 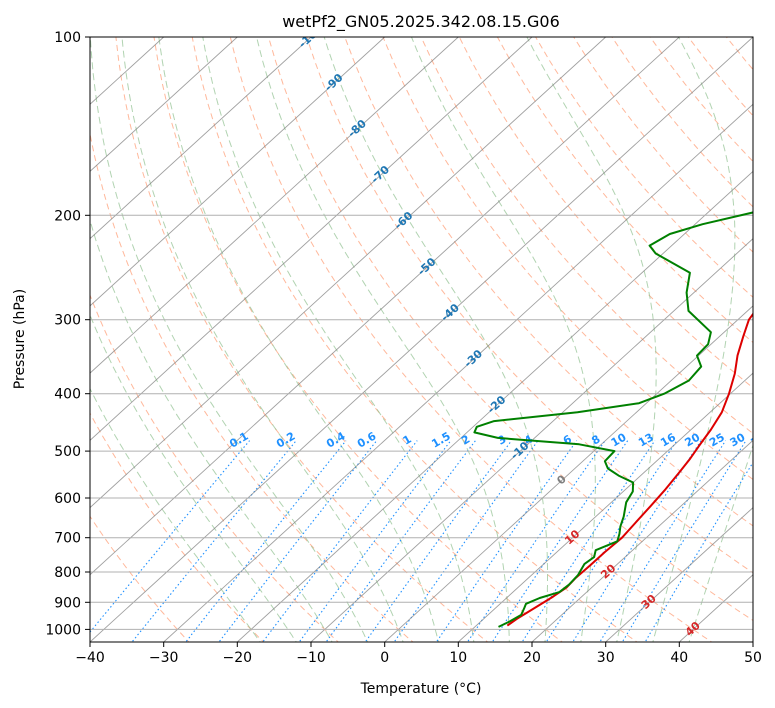 I want to click on y-axis: 100 200 300 400 500 600 700 800 900 1000, so click(x=67, y=334).